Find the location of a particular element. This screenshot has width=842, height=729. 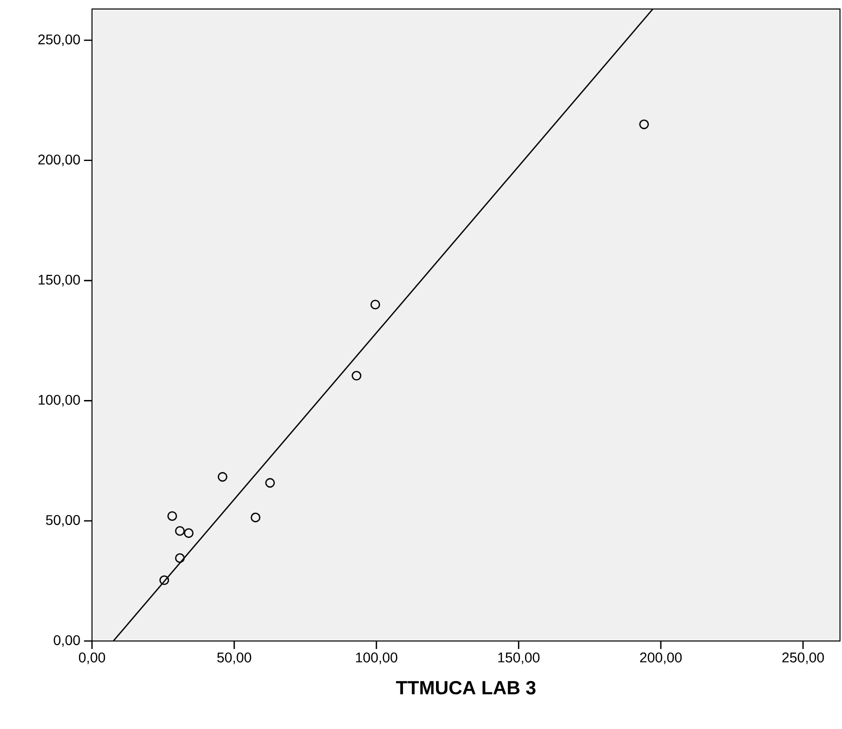

x-tick-label: 200,00 is located at coordinates (661, 658).